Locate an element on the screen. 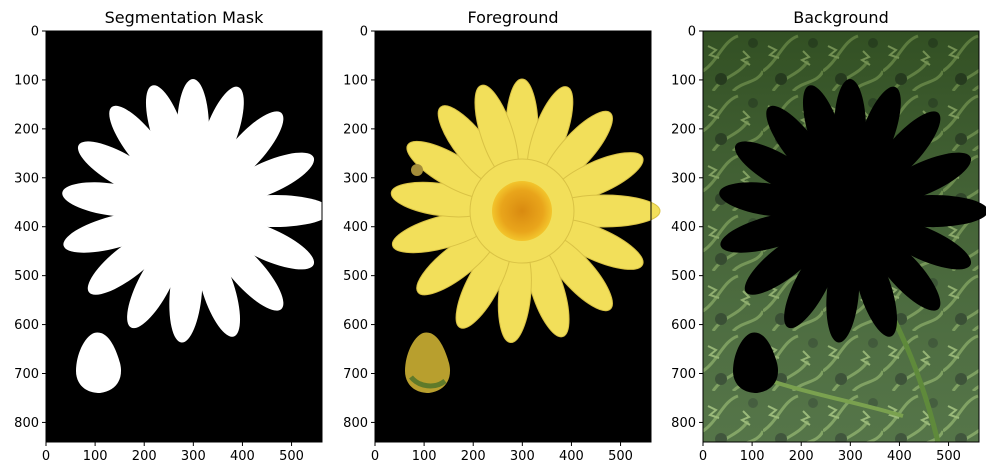  bud-sepals is located at coordinates (428, 382).